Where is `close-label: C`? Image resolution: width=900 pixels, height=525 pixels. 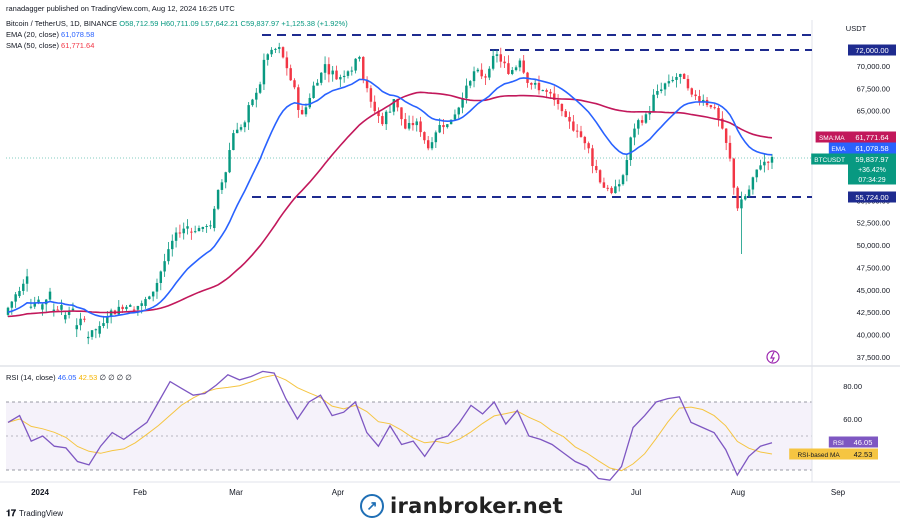
close-label: C is located at coordinates (243, 23).